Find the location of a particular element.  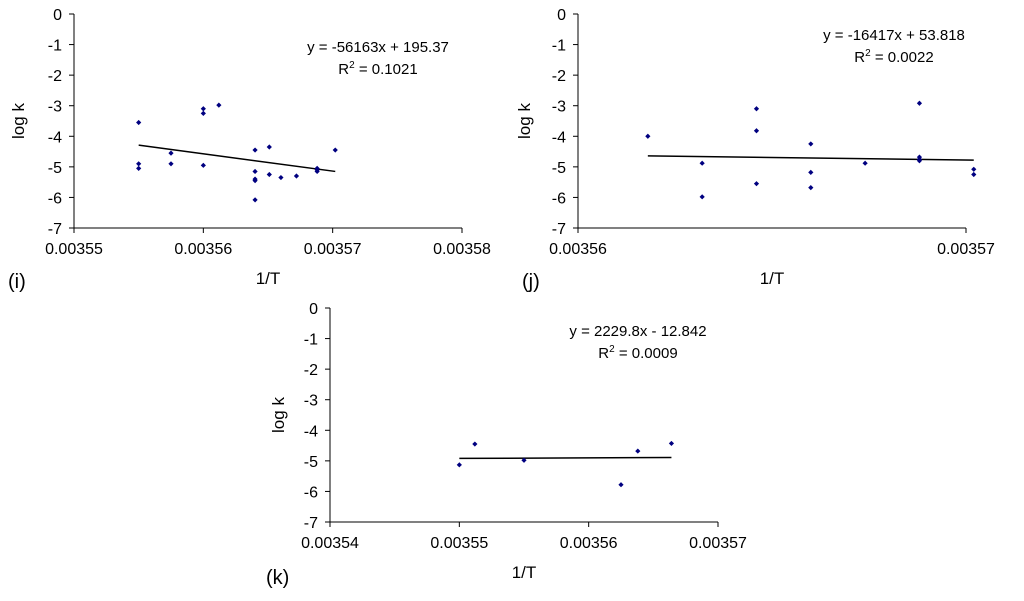

chart-1-trendline is located at coordinates (237, 158).